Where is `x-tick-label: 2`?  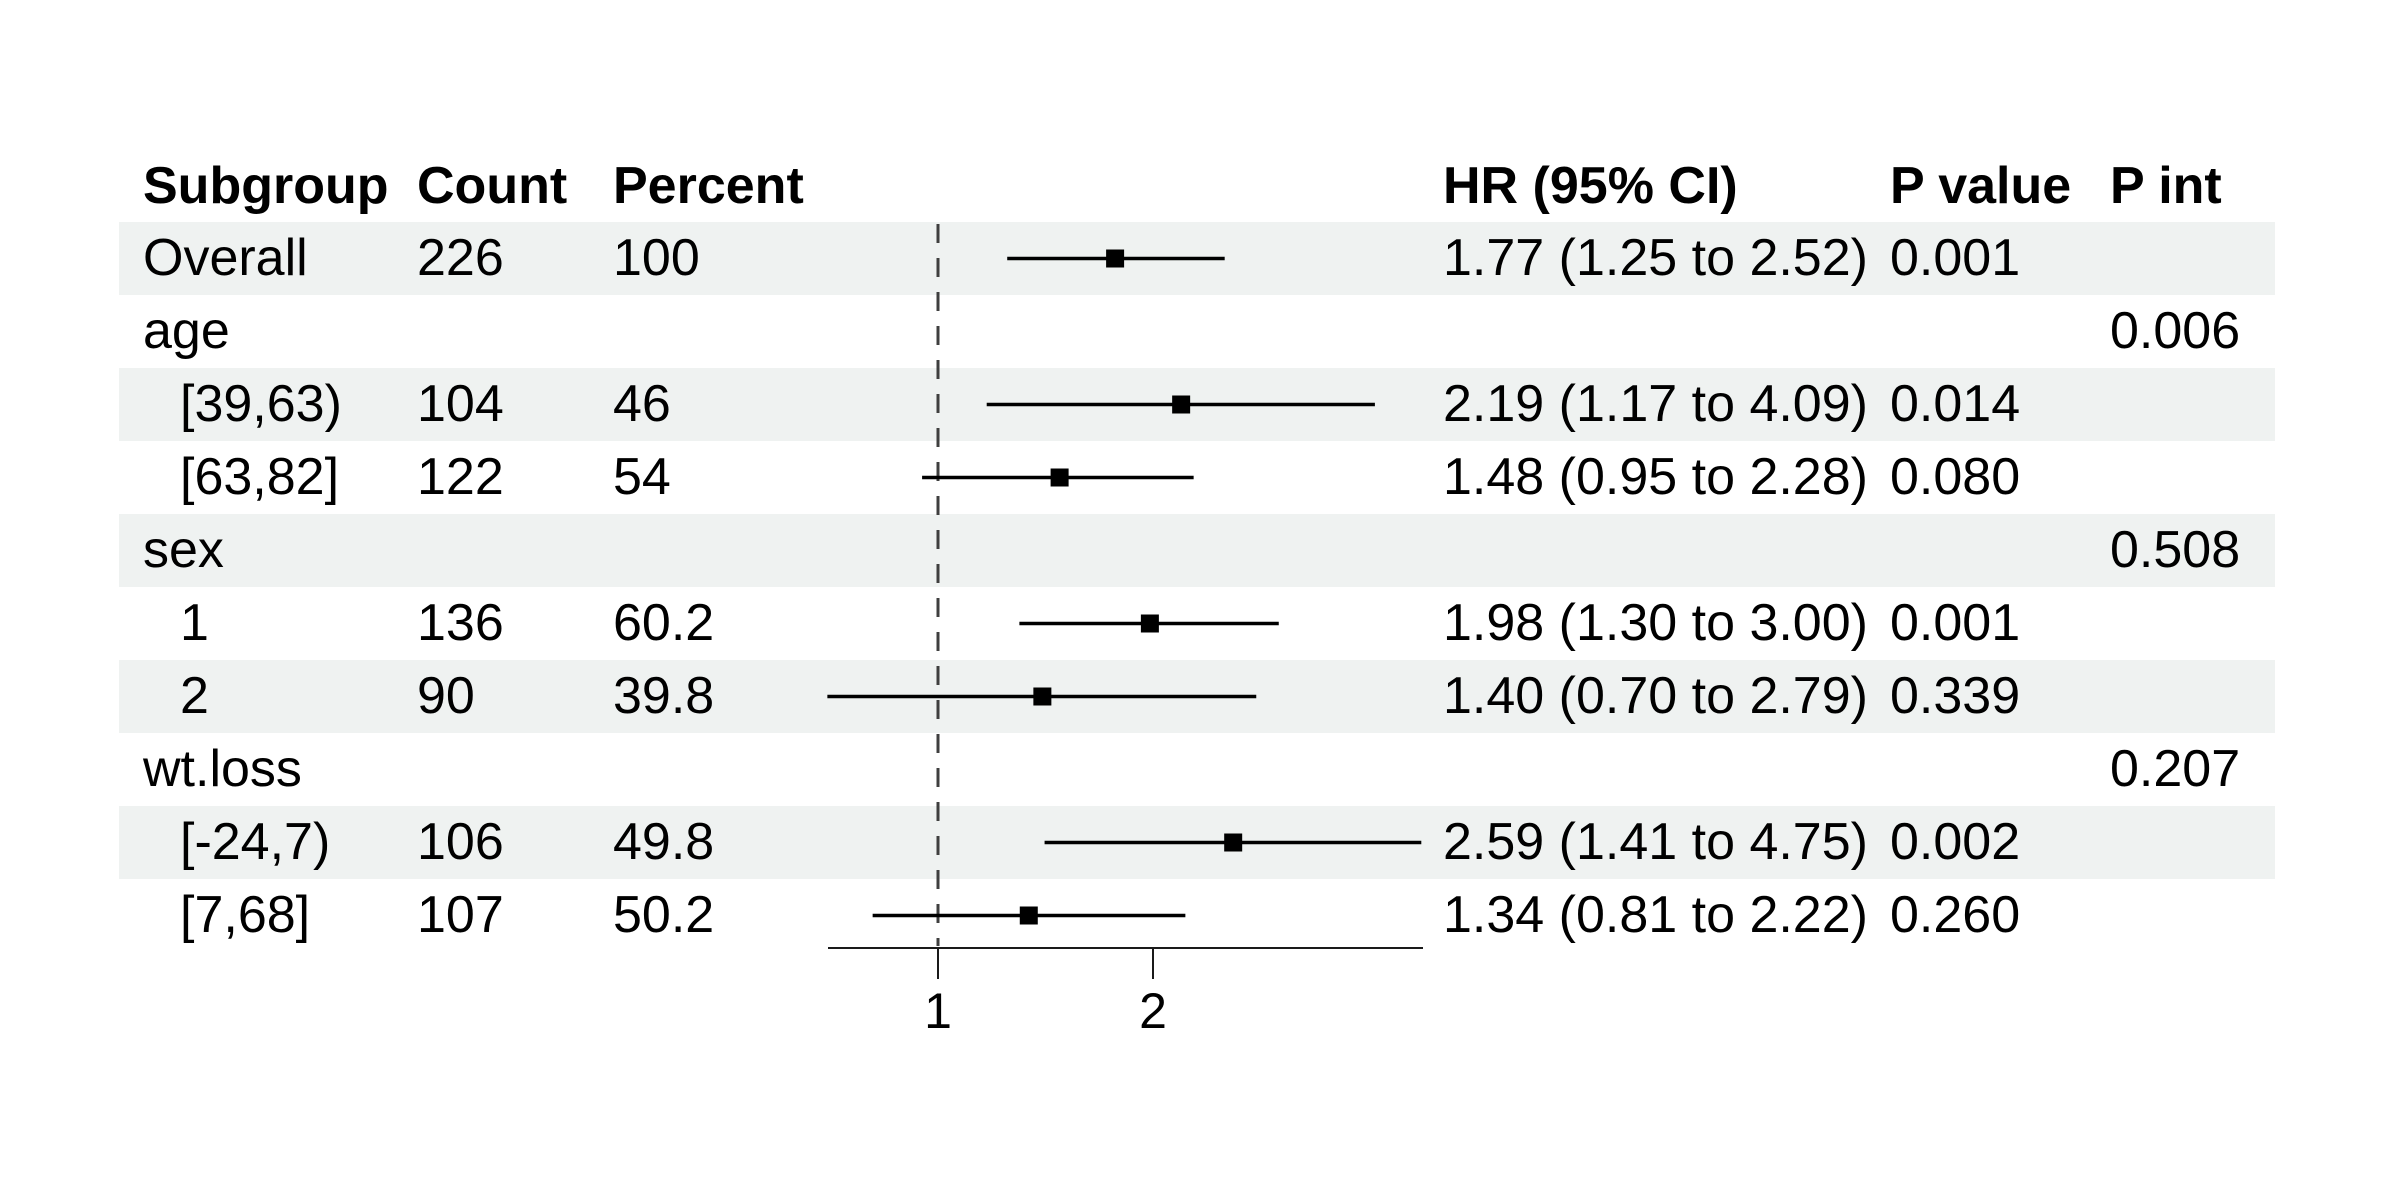 x-tick-label: 2 is located at coordinates (1153, 1011).